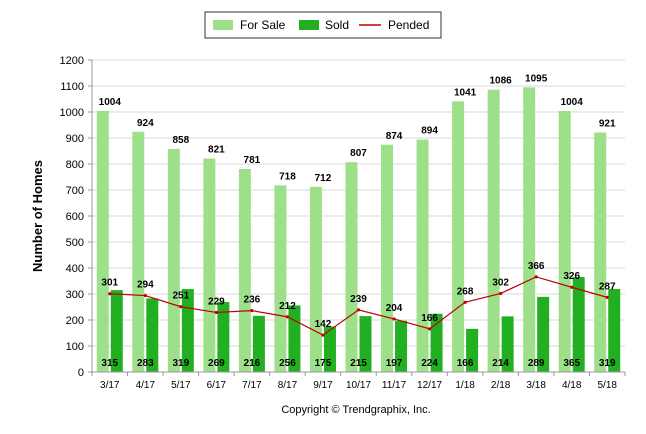 The width and height of the screenshot is (646, 434). Describe the element at coordinates (287, 176) in the screenshot. I see `label-for-sale: 718` at that location.